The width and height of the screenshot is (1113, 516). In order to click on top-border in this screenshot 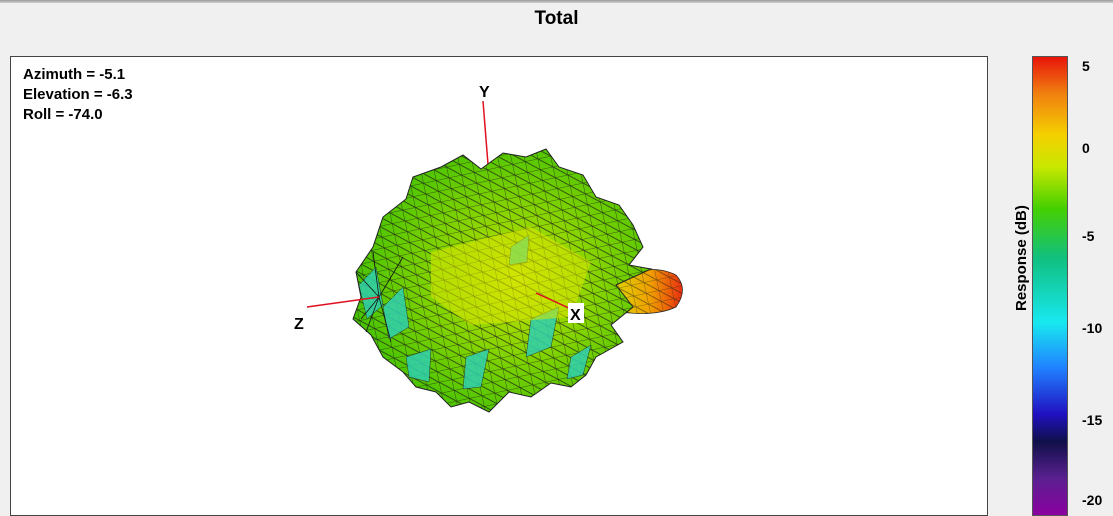, I will do `click(556, 1)`.